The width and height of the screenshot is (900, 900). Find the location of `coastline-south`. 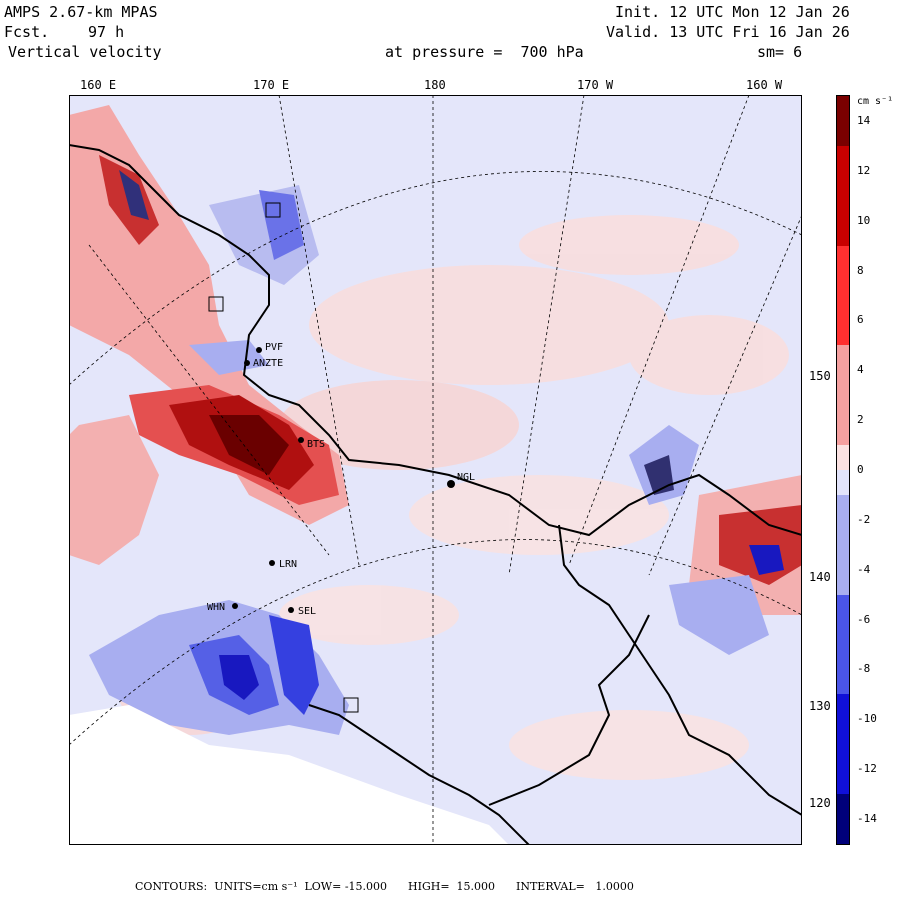

coastline-south is located at coordinates (419, 774).